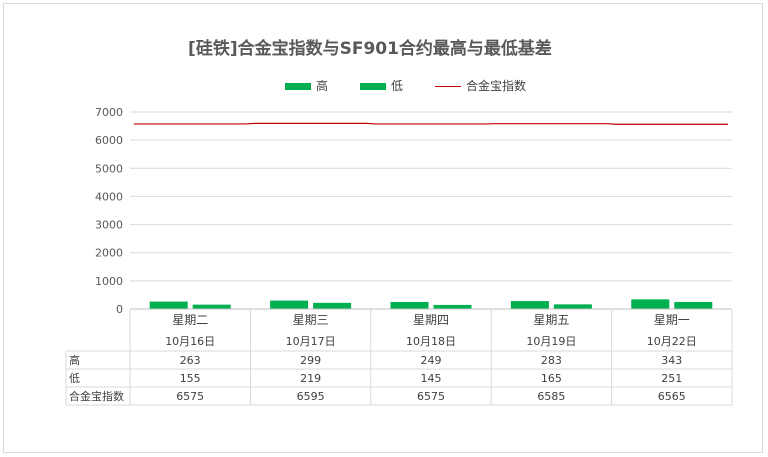  Describe the element at coordinates (373, 86) in the screenshot. I see `legend-swatch-low` at that location.